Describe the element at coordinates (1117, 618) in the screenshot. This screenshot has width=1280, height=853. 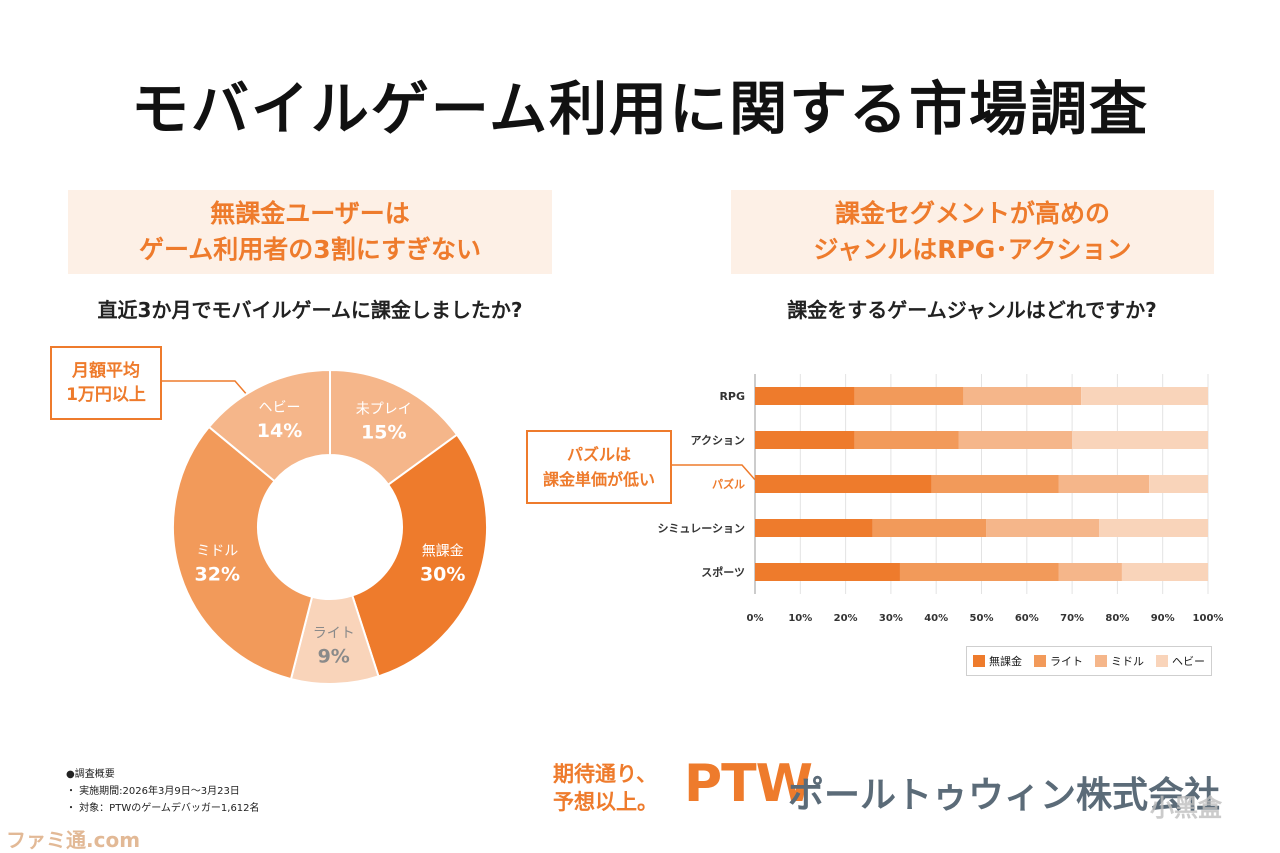
I see `x-tick-label: 80%` at that location.